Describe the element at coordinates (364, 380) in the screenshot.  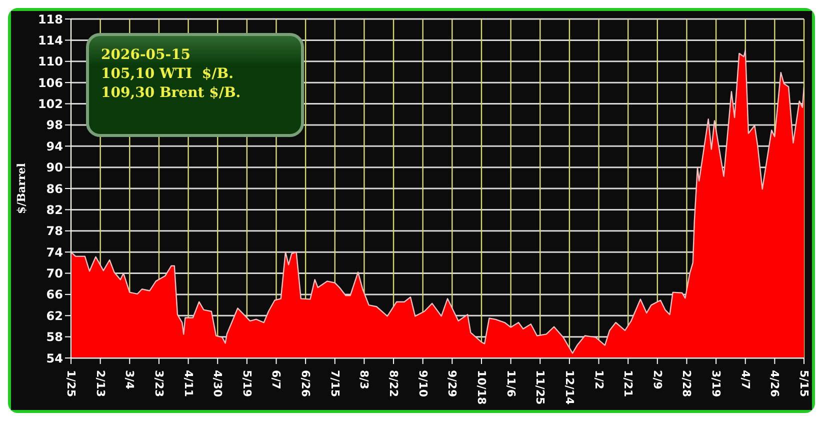
I see `x-tick-label: 8/3` at that location.